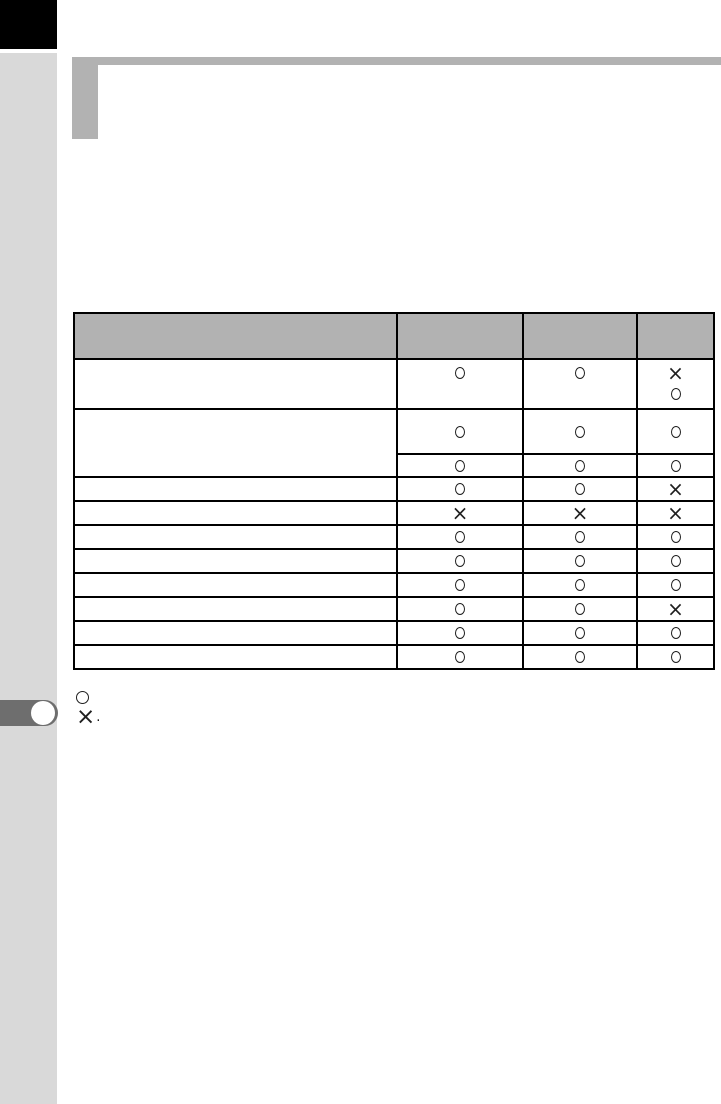 This screenshot has width=721, height=1104. I want to click on chapter-tab-circle-icon, so click(43, 713).